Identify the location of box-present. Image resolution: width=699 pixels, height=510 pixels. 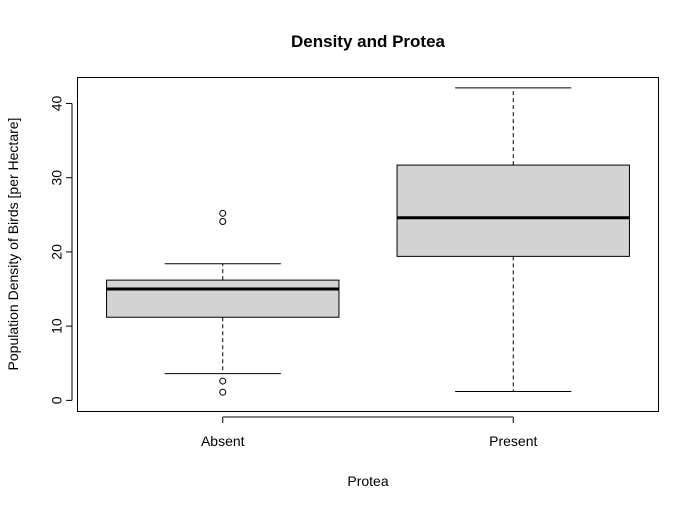
(513, 210).